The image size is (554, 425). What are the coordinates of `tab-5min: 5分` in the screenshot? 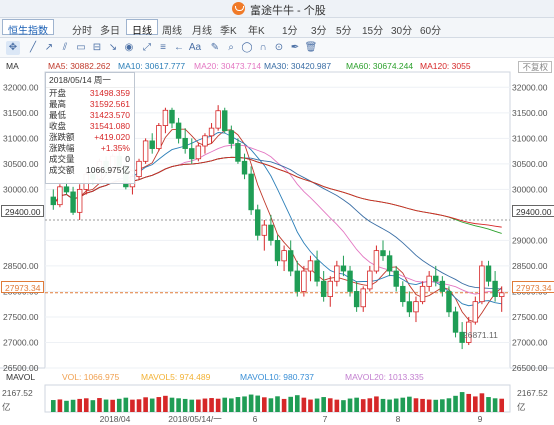 It's located at (344, 31).